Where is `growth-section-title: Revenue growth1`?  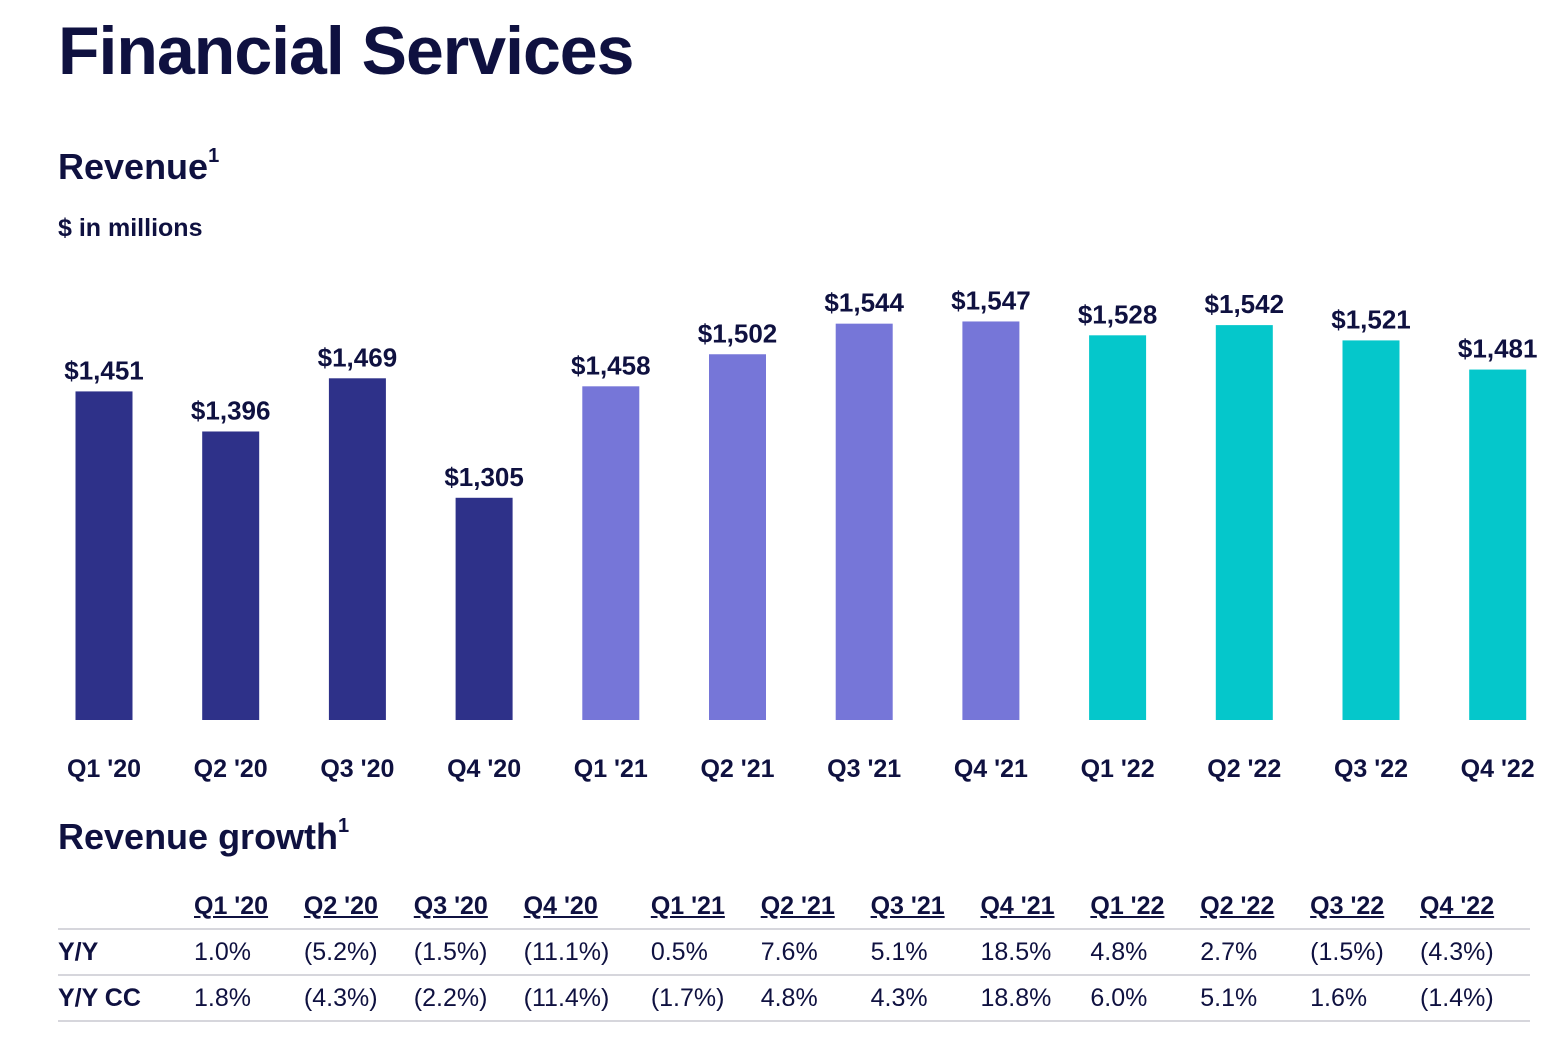 growth-section-title: Revenue growth1 is located at coordinates (204, 836).